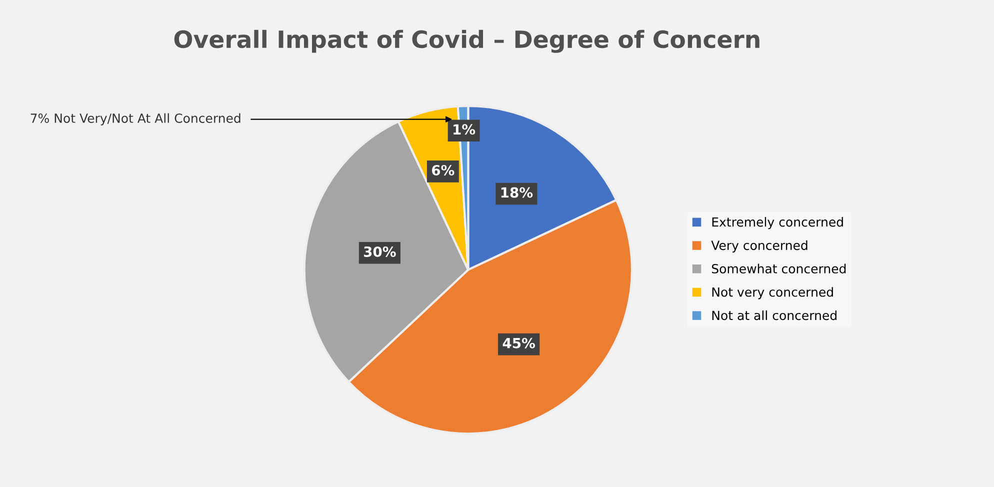 Image resolution: width=994 pixels, height=487 pixels. What do you see at coordinates (380, 251) in the screenshot?
I see `data-label: 30%` at bounding box center [380, 251].